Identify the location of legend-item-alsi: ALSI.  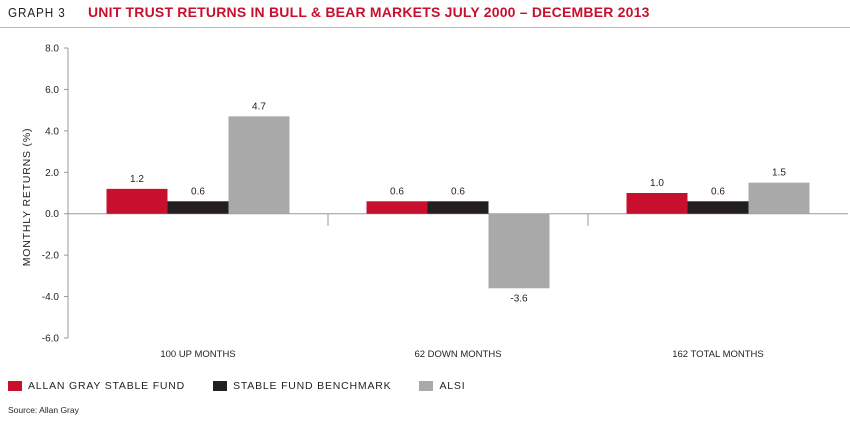
(442, 386).